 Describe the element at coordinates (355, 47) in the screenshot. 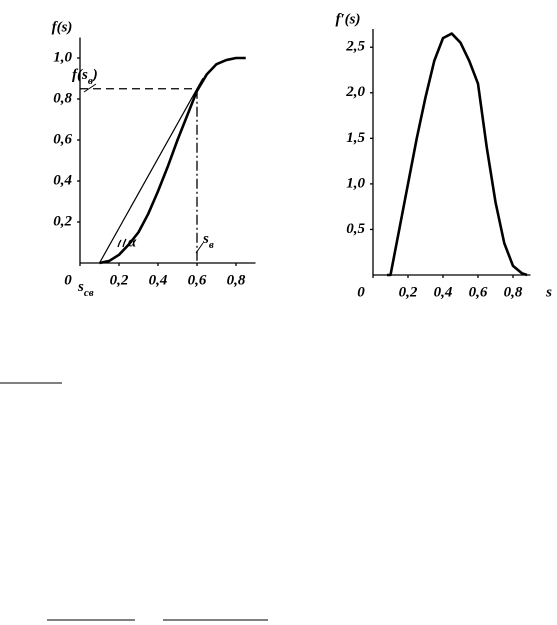

I see `y-tick-label: 2,5` at that location.